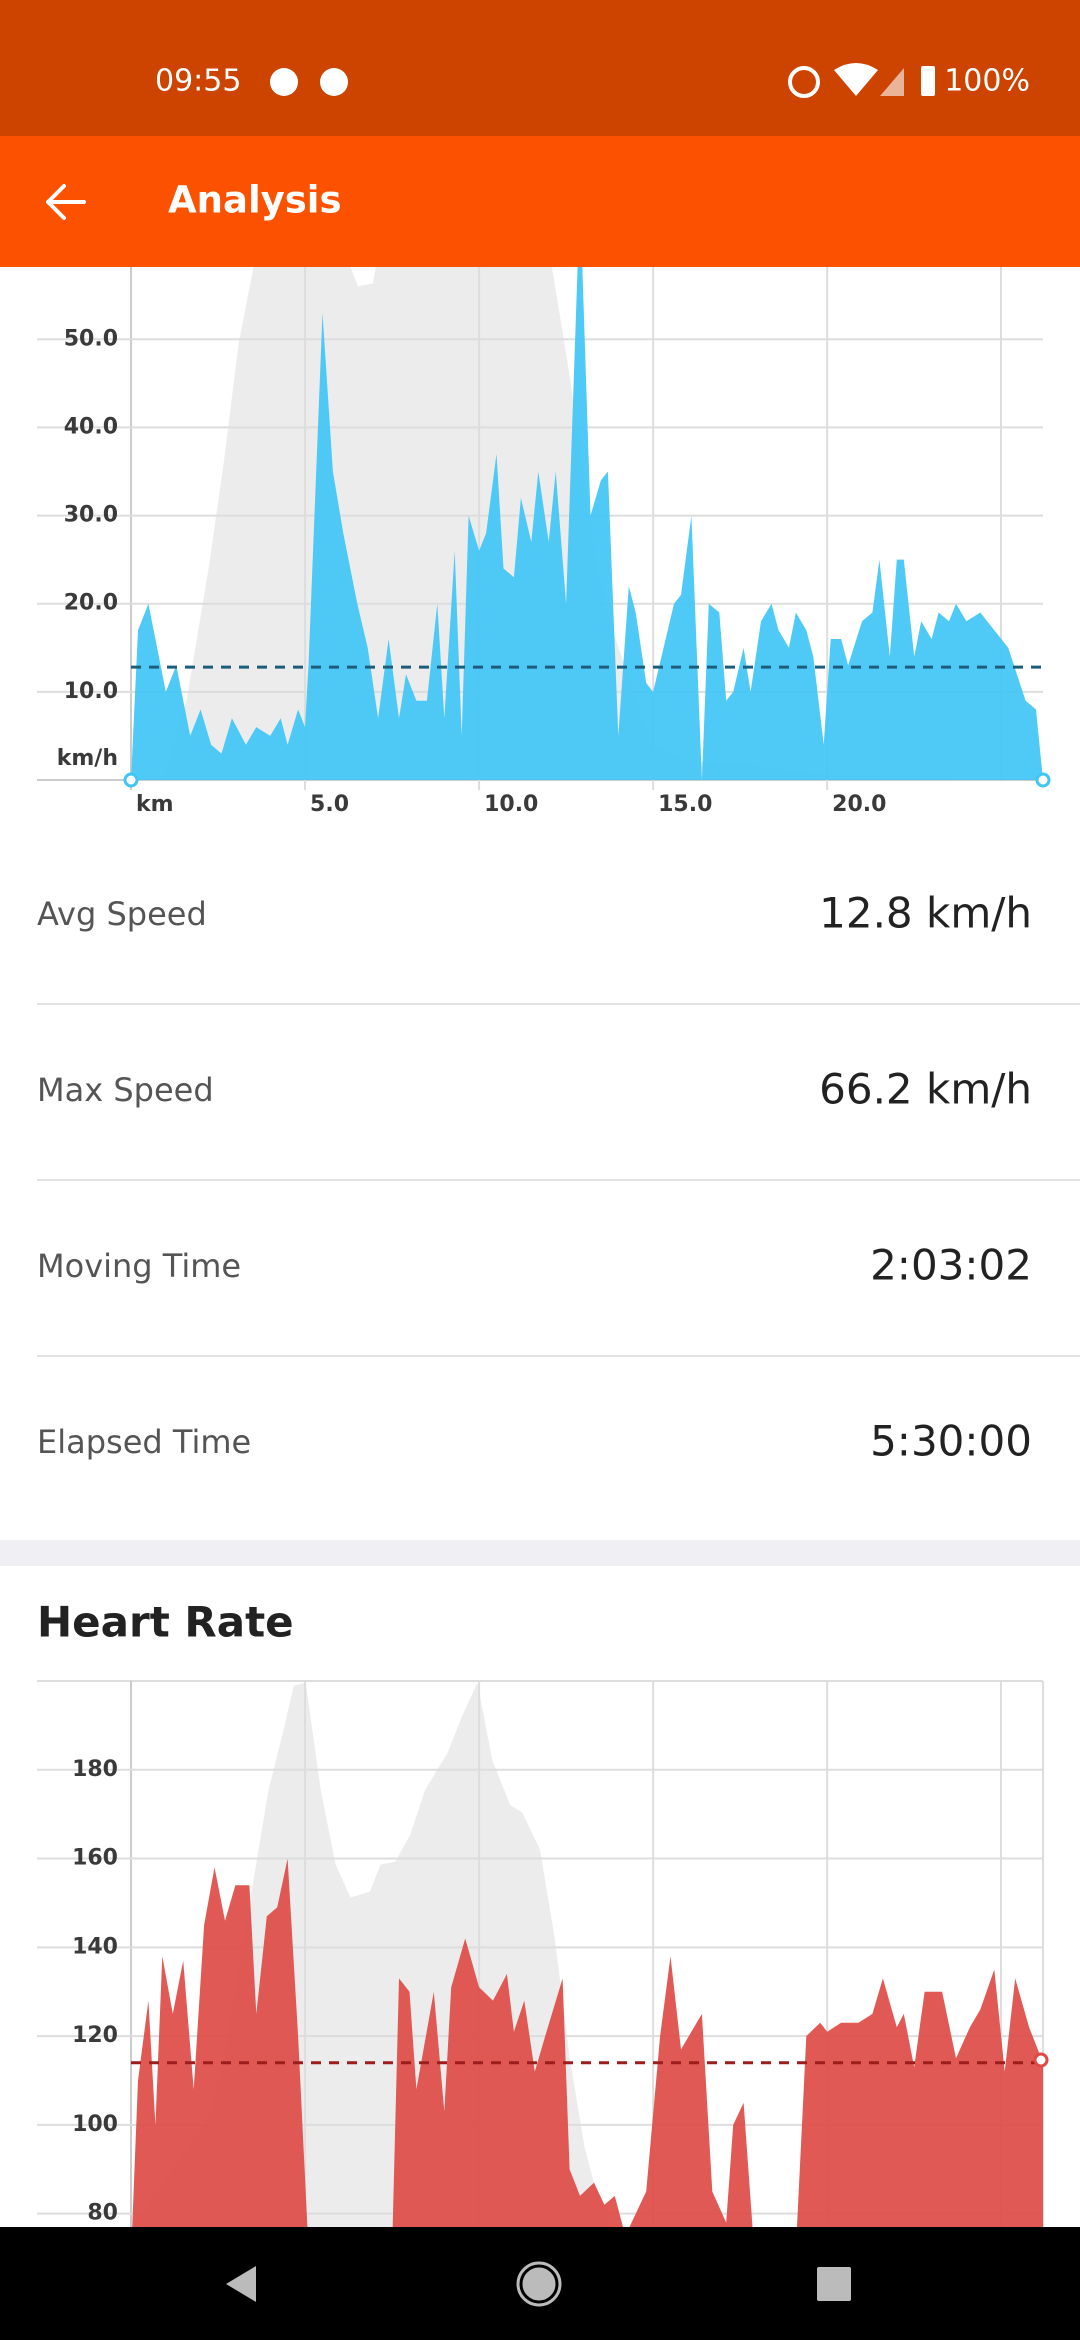  I want to click on stat-value: 2:03:02, so click(951, 1265).